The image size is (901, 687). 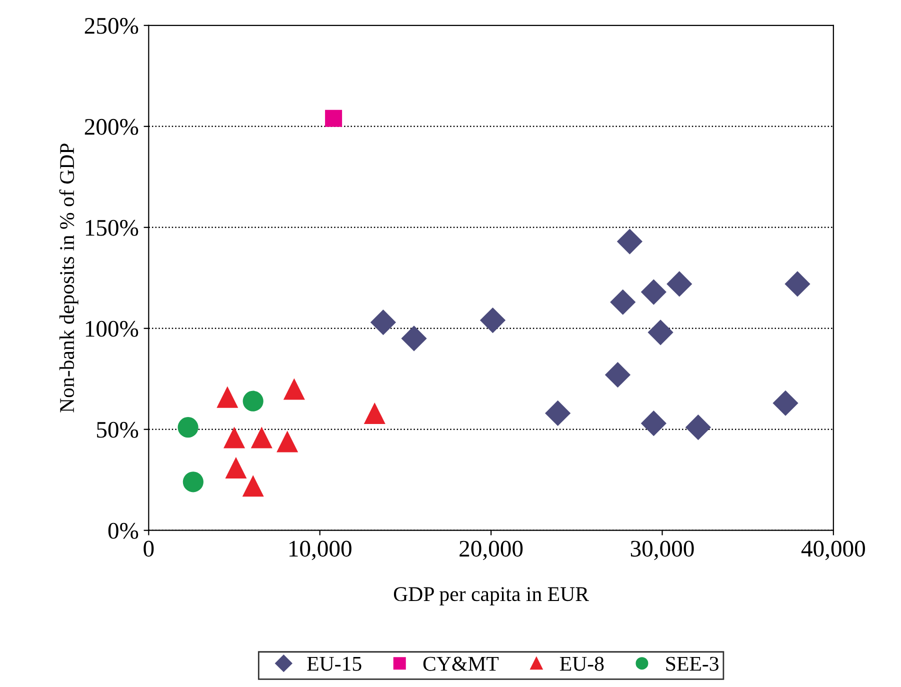 I want to click on legend-label: EU-8, so click(x=582, y=663).